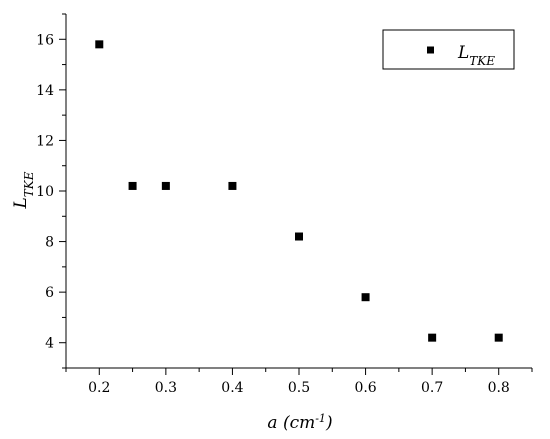 The width and height of the screenshot is (550, 439). I want to click on x-tick-label: 0.2, so click(99, 388).